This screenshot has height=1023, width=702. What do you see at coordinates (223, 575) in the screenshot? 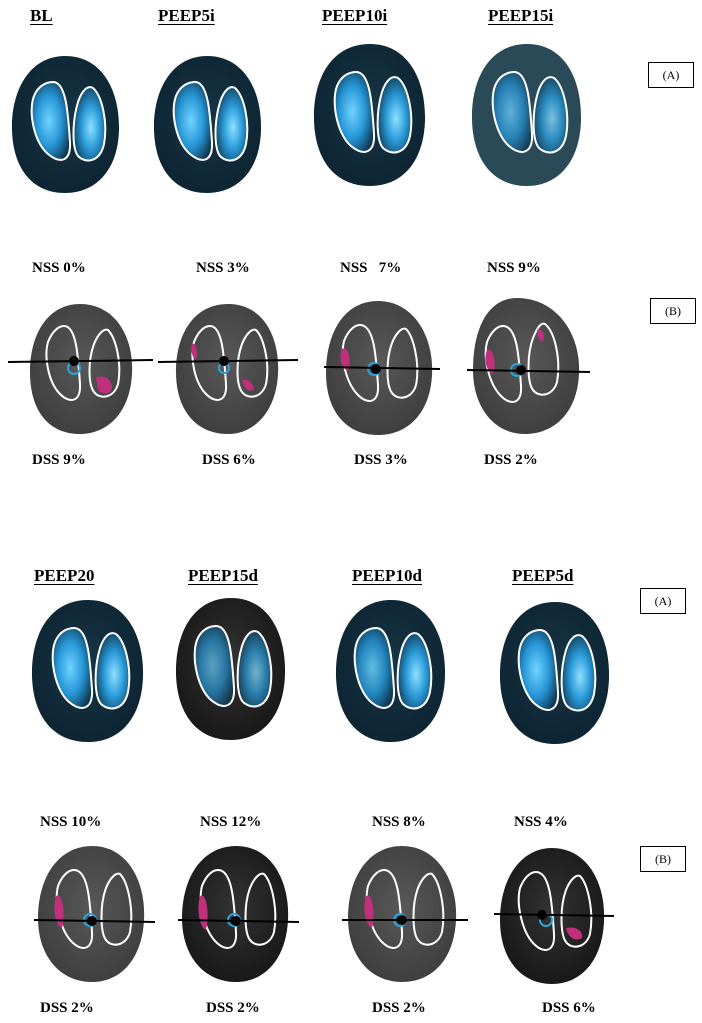
I see `header-peep15d: PEEP15d` at bounding box center [223, 575].